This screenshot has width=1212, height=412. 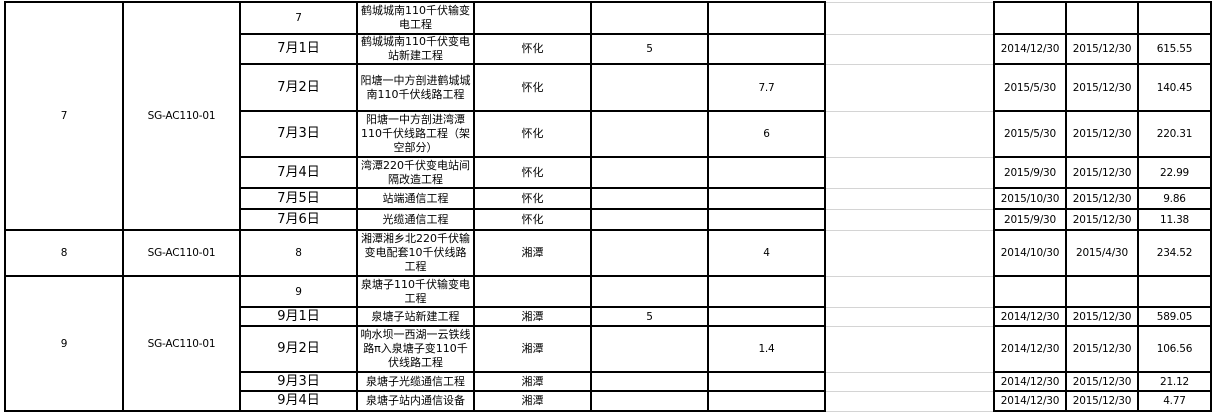 What do you see at coordinates (298, 87) in the screenshot?
I see `cell-item-no: 7月2日` at bounding box center [298, 87].